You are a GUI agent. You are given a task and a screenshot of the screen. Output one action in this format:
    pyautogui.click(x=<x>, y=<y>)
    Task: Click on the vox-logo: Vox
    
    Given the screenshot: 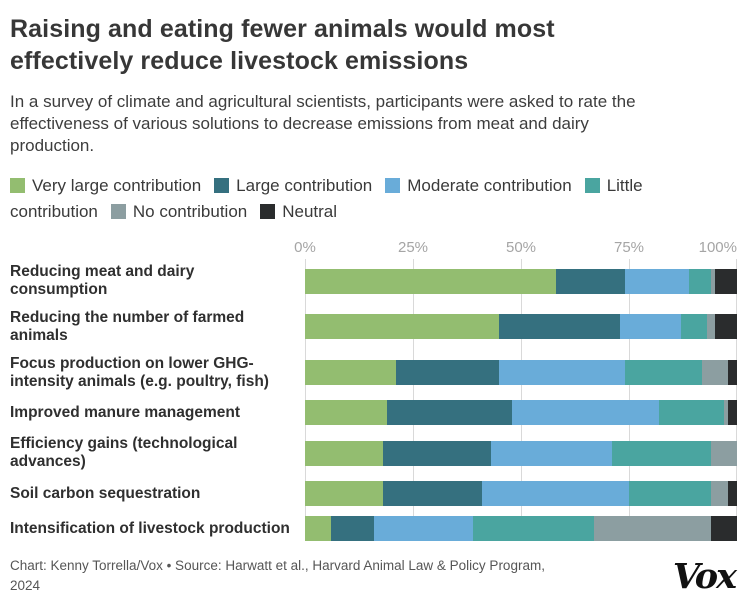 What is the action you would take?
    pyautogui.click(x=704, y=576)
    